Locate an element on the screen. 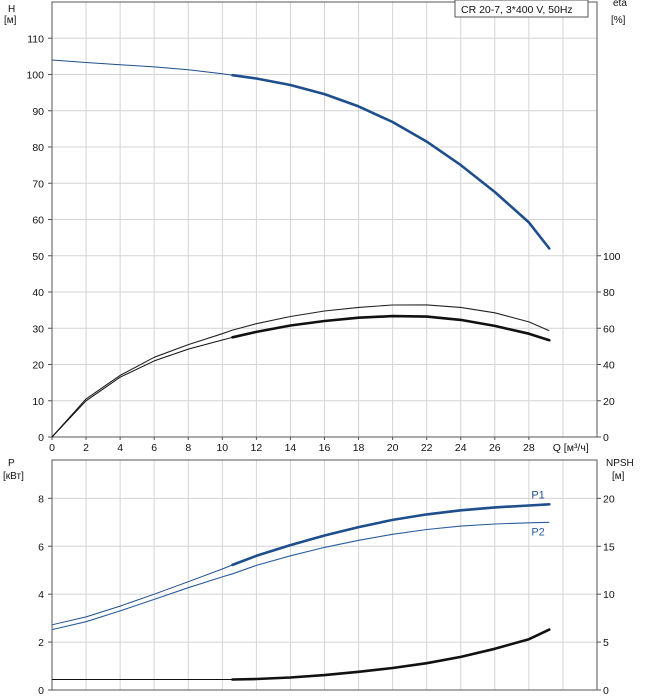 The width and height of the screenshot is (658, 700). y-left-tick-label: 80 is located at coordinates (38, 148).